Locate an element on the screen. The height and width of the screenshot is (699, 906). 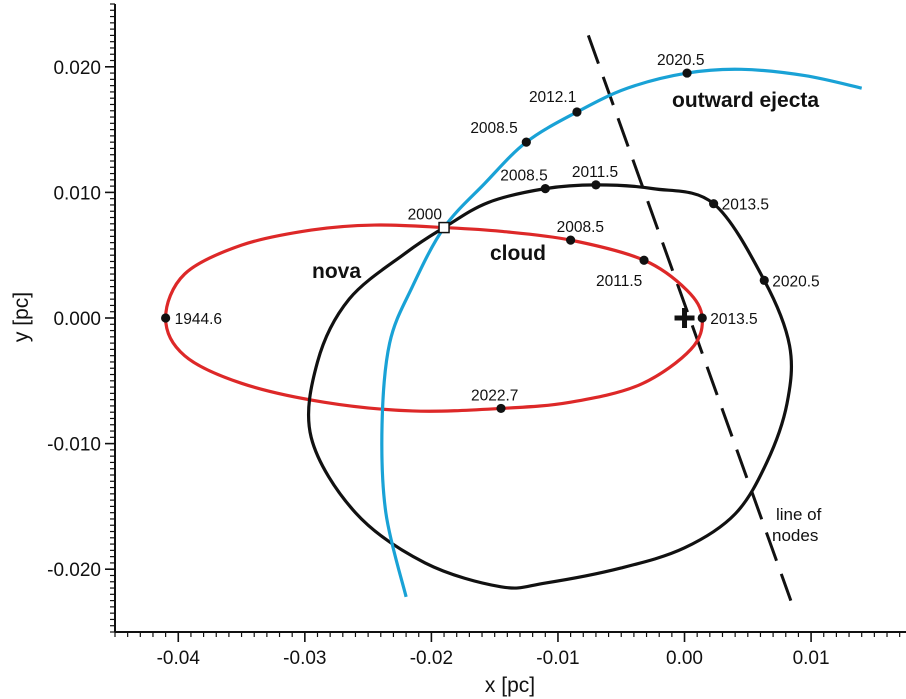
y-tick-label: -0.010 is located at coordinates (74, 445).